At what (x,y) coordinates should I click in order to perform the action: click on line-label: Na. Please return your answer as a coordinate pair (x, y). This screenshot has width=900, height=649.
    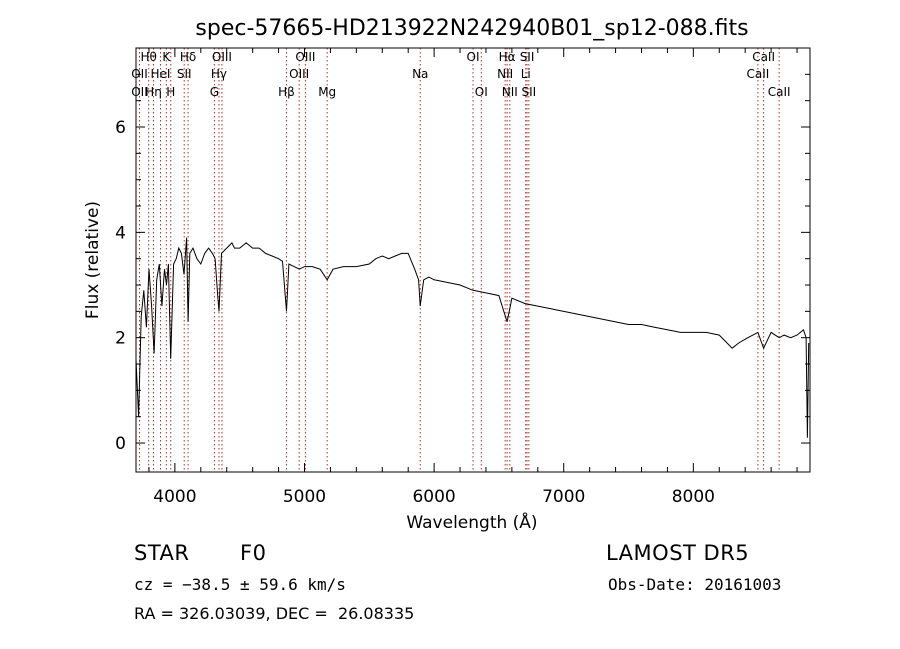
    Looking at the image, I should click on (420, 74).